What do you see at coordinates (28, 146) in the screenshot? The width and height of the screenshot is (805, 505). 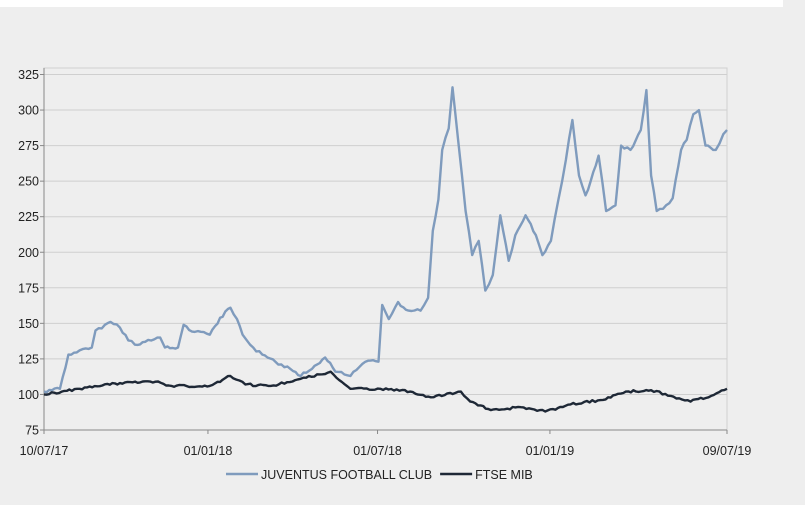 I see `y-tick-label: 275` at bounding box center [28, 146].